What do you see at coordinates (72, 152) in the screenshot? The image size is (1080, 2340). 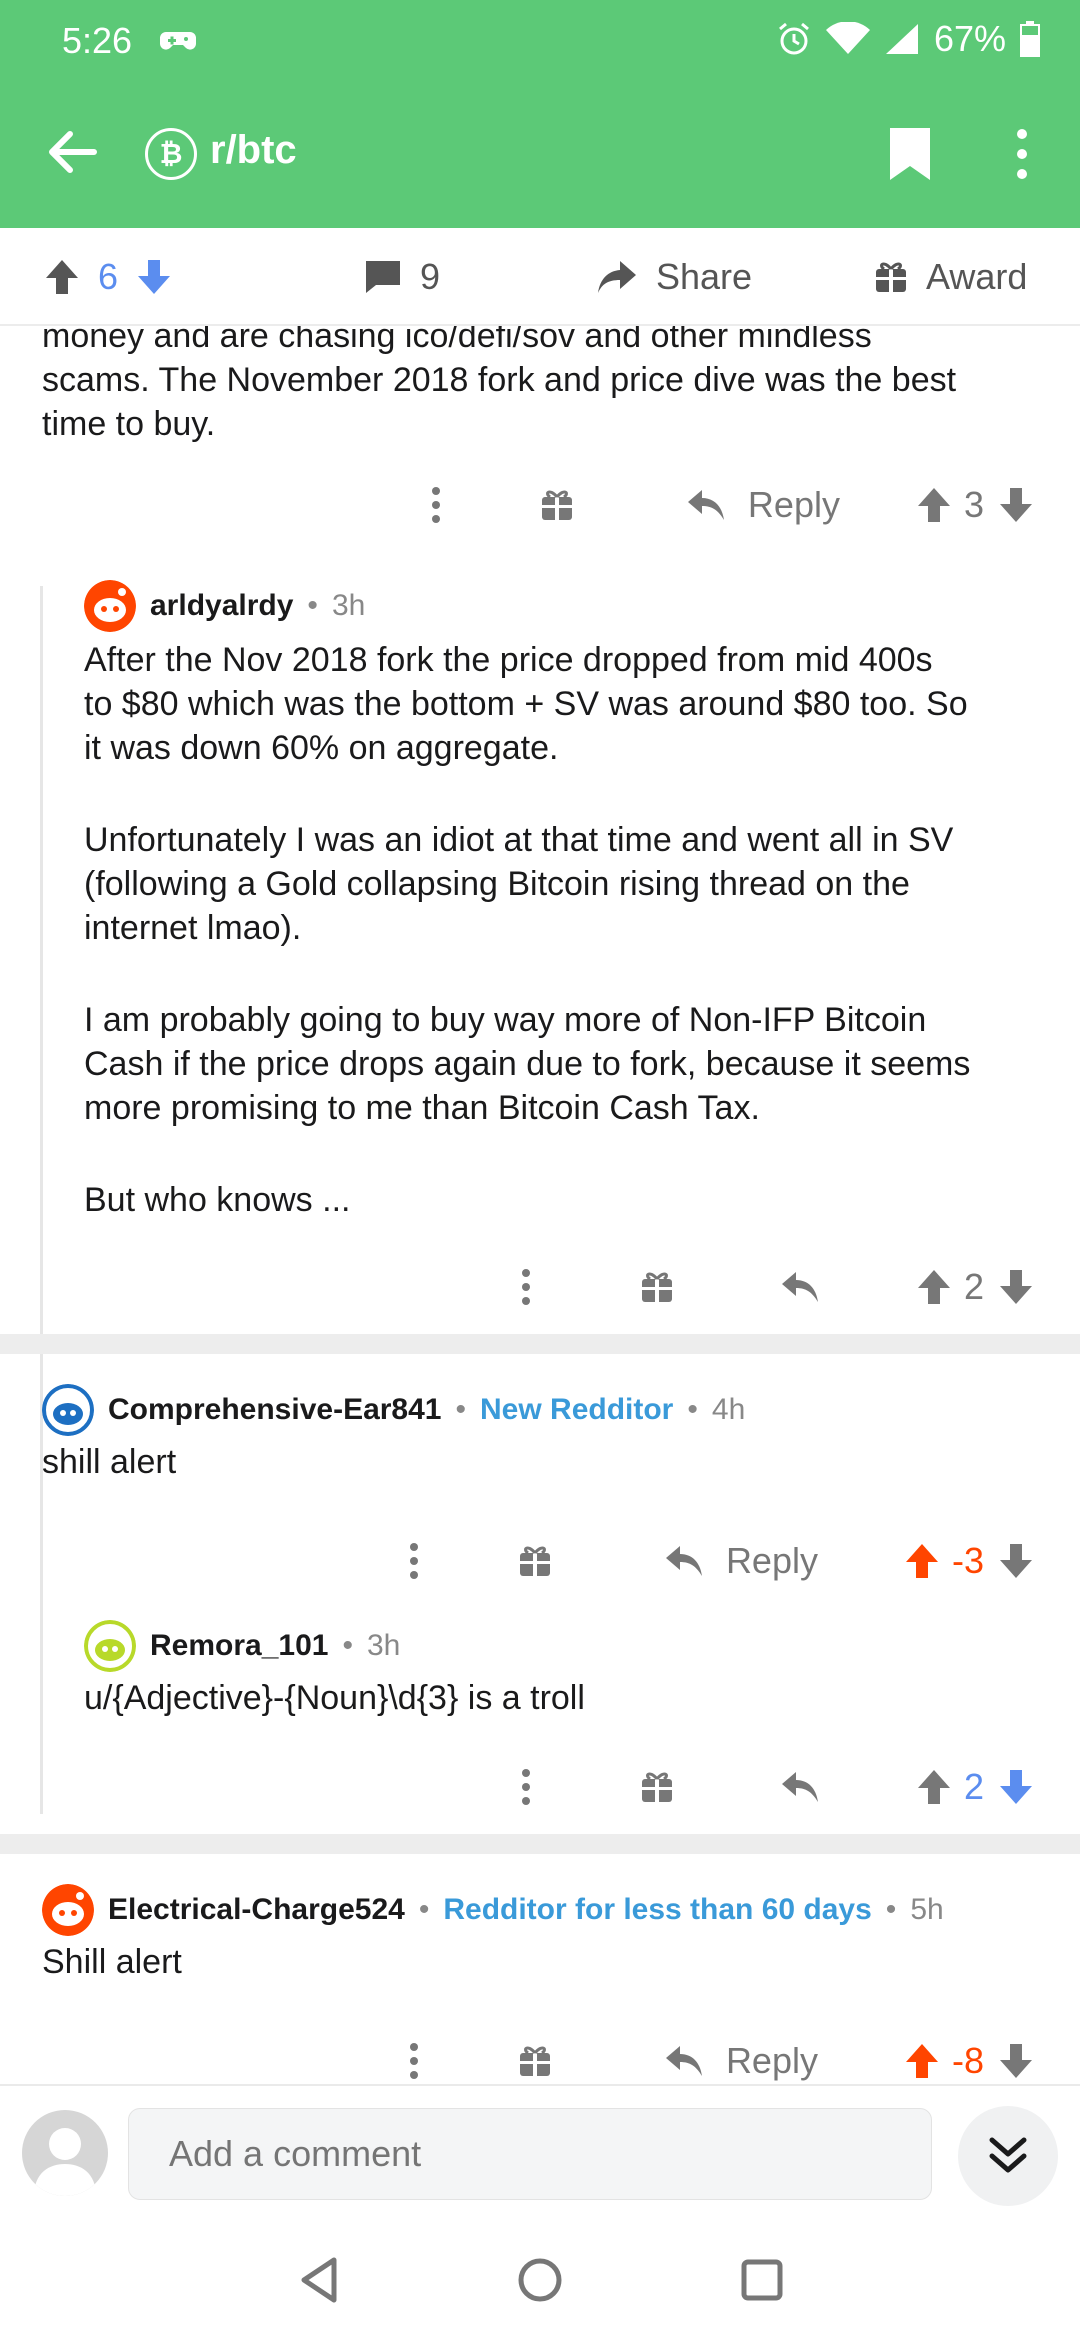 I see `back-arrow-icon` at bounding box center [72, 152].